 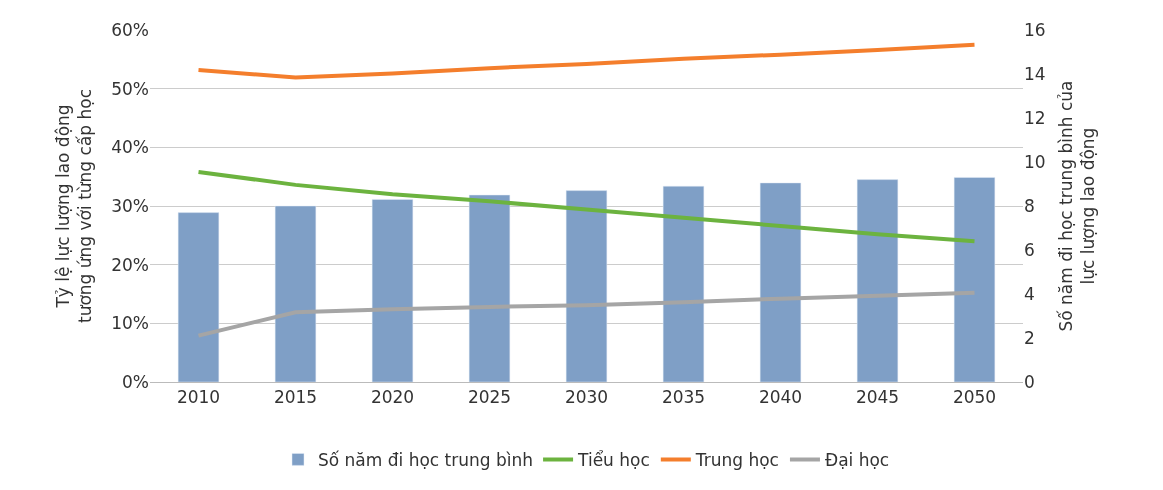 I want to click on y2-tick-label: 2, so click(x=1029, y=337).